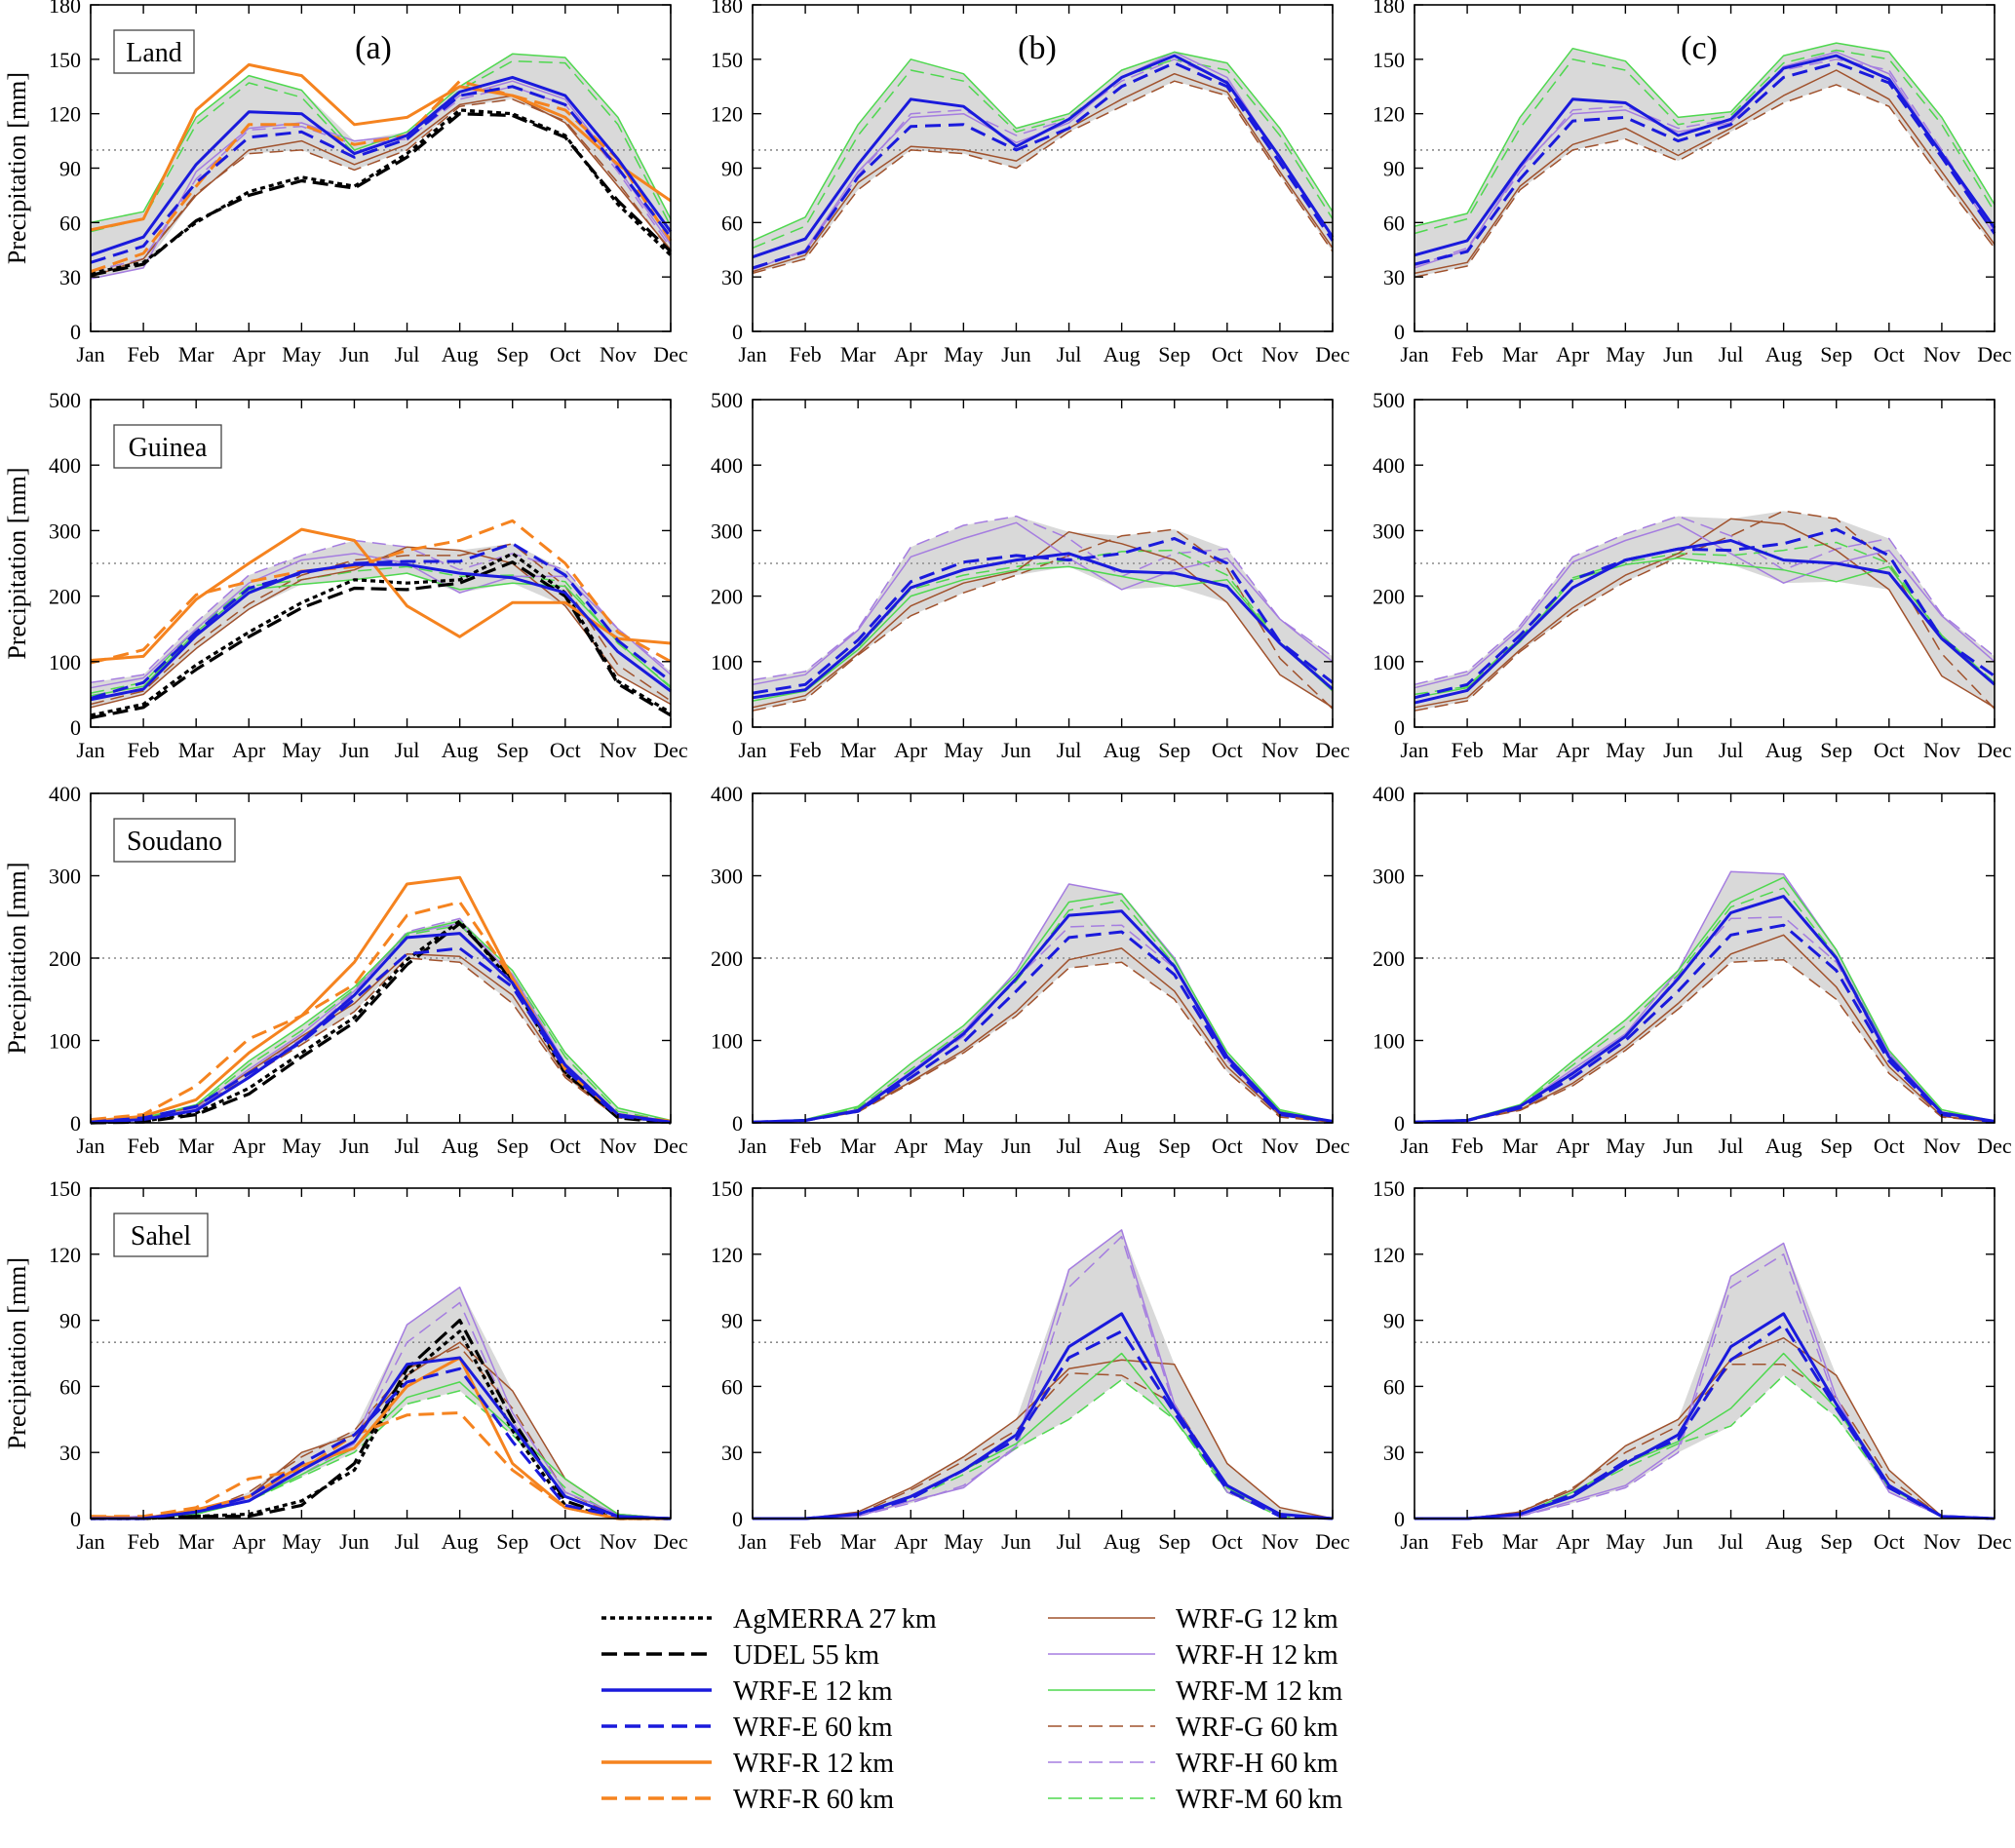  What do you see at coordinates (1389, 877) in the screenshot?
I see `y-tick-label: 300` at bounding box center [1389, 877].